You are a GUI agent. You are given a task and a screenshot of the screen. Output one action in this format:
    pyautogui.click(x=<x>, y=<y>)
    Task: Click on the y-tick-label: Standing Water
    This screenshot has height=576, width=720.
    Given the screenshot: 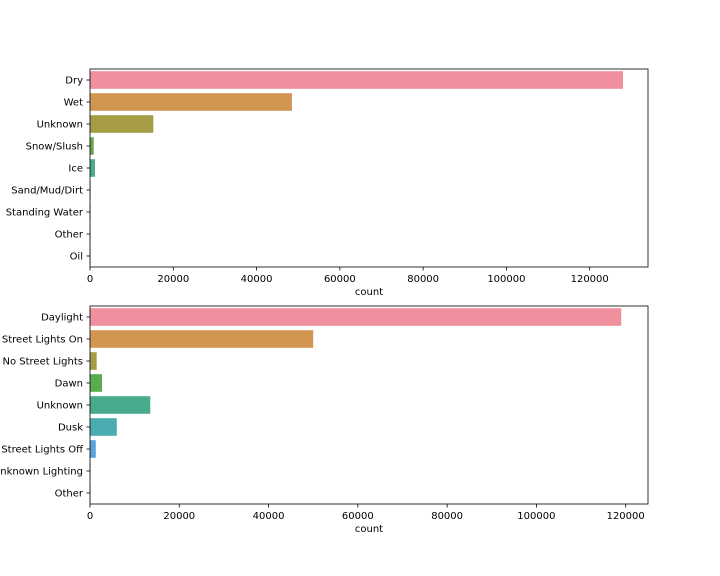 What is the action you would take?
    pyautogui.click(x=45, y=213)
    